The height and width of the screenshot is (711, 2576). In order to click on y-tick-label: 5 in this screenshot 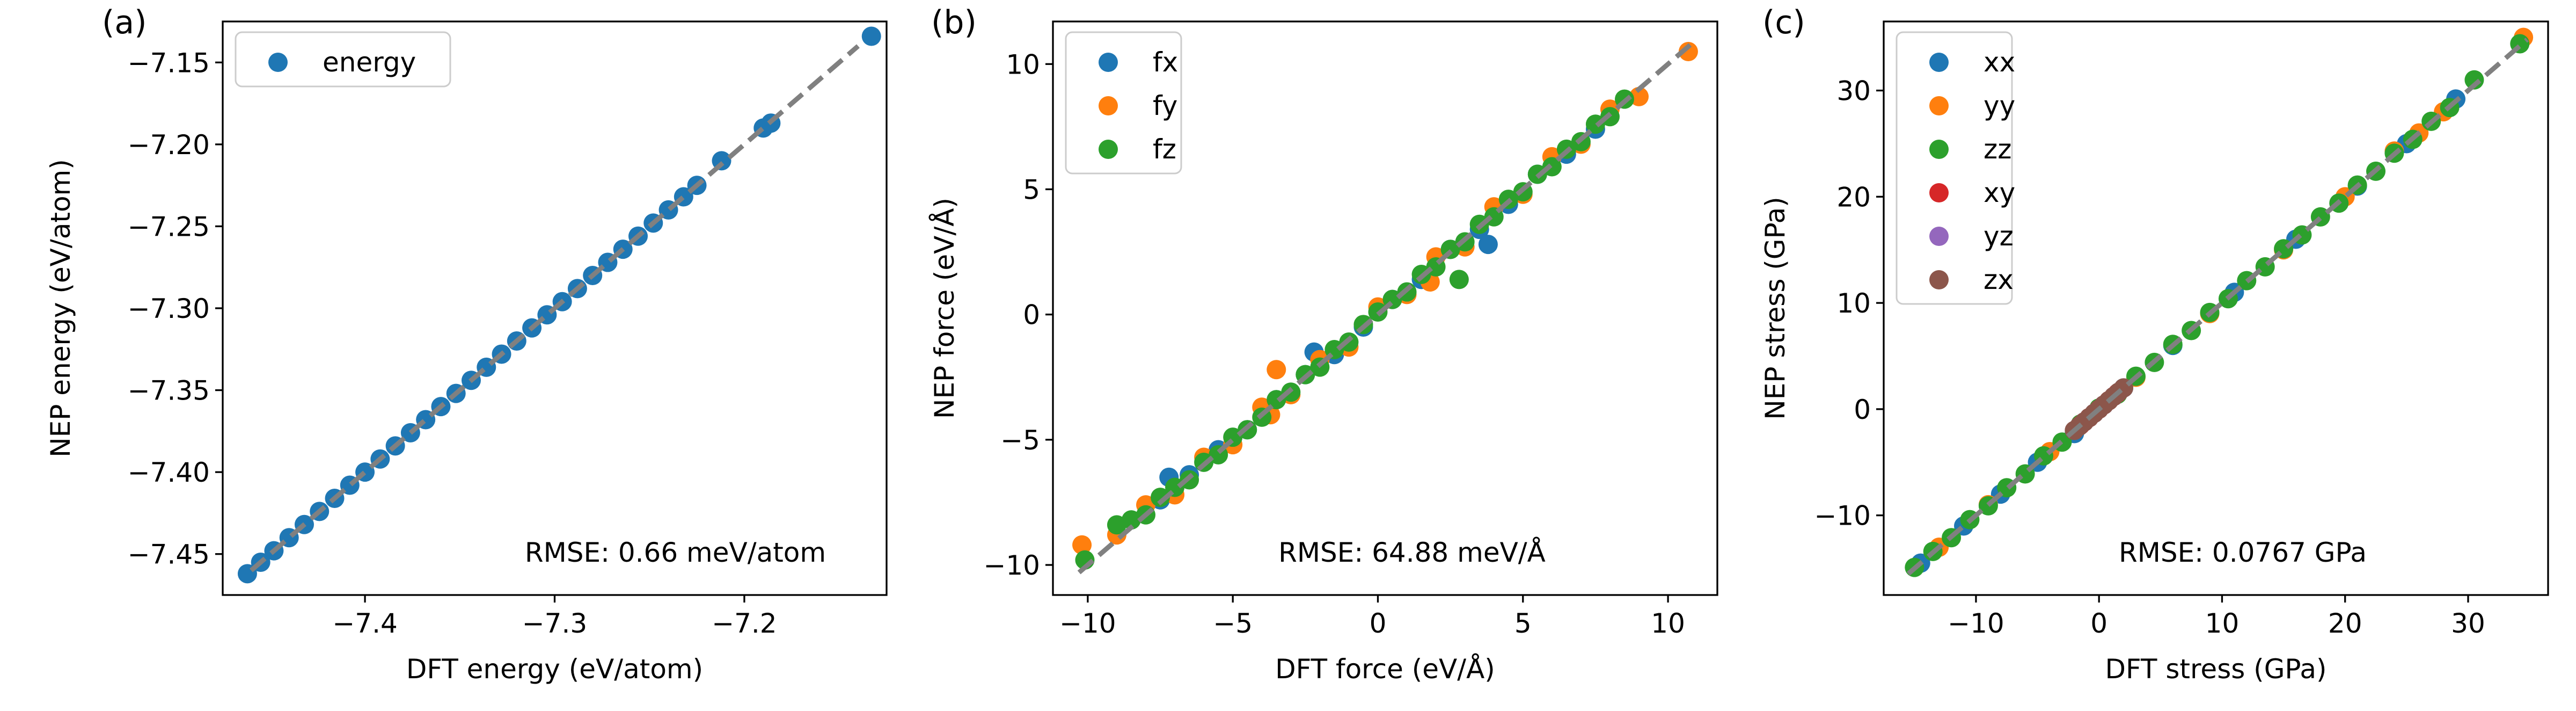, I will do `click(1031, 190)`.